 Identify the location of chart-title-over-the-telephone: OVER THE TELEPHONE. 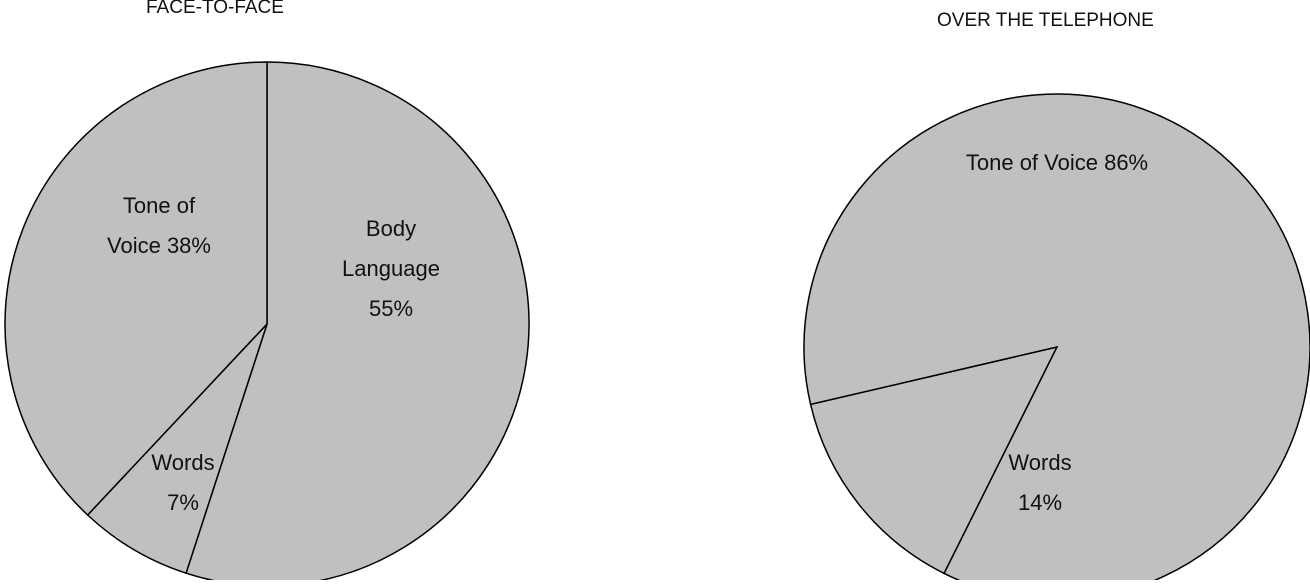
(1045, 20).